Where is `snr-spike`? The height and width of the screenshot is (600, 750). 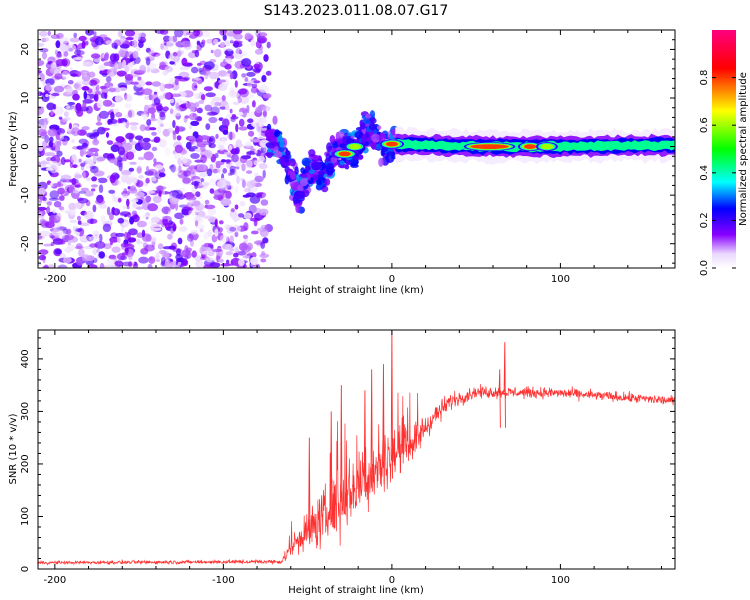 snr-spike is located at coordinates (499, 398).